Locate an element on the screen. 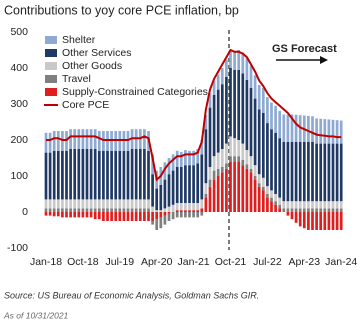 This screenshot has height=327, width=364. legend-label: Other Services is located at coordinates (96, 53).